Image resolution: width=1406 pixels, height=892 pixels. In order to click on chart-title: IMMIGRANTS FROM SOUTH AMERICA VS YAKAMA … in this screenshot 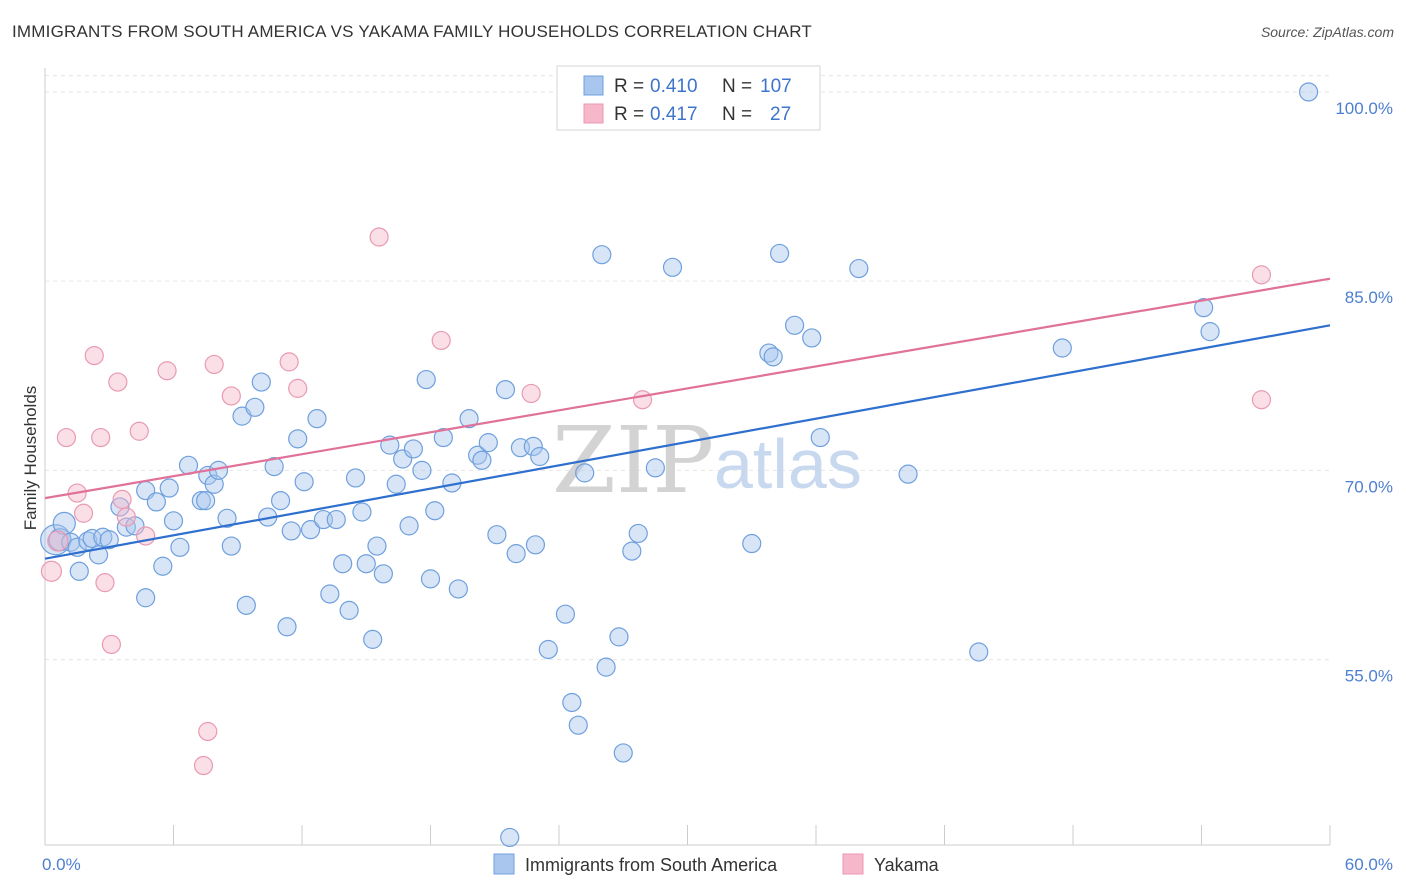, I will do `click(412, 31)`.